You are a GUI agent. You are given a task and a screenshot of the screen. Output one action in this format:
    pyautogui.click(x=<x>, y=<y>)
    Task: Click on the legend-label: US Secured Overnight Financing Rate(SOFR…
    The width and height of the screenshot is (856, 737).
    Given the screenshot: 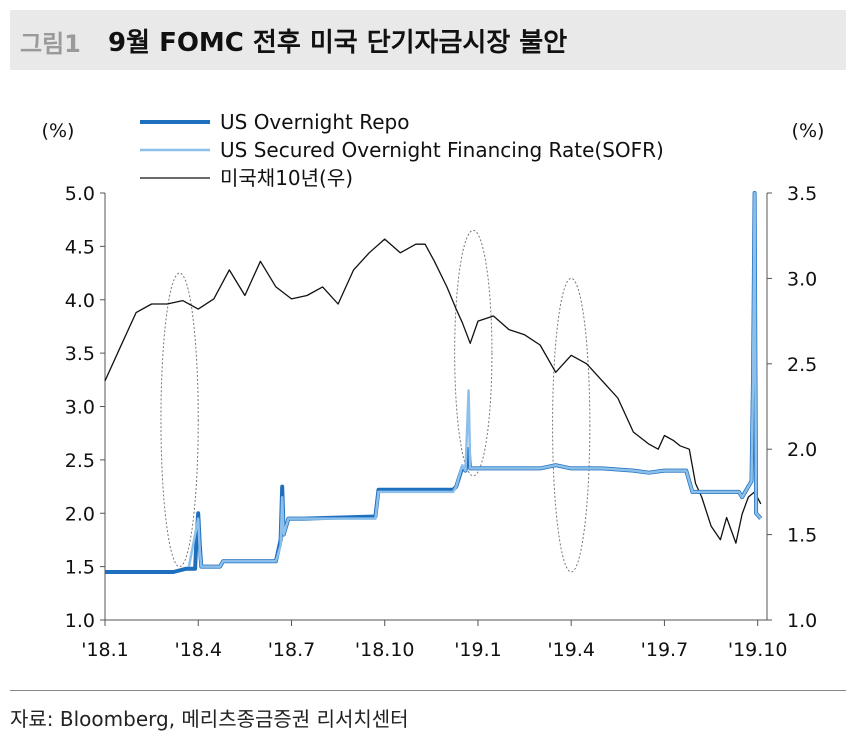 What is the action you would take?
    pyautogui.click(x=442, y=150)
    